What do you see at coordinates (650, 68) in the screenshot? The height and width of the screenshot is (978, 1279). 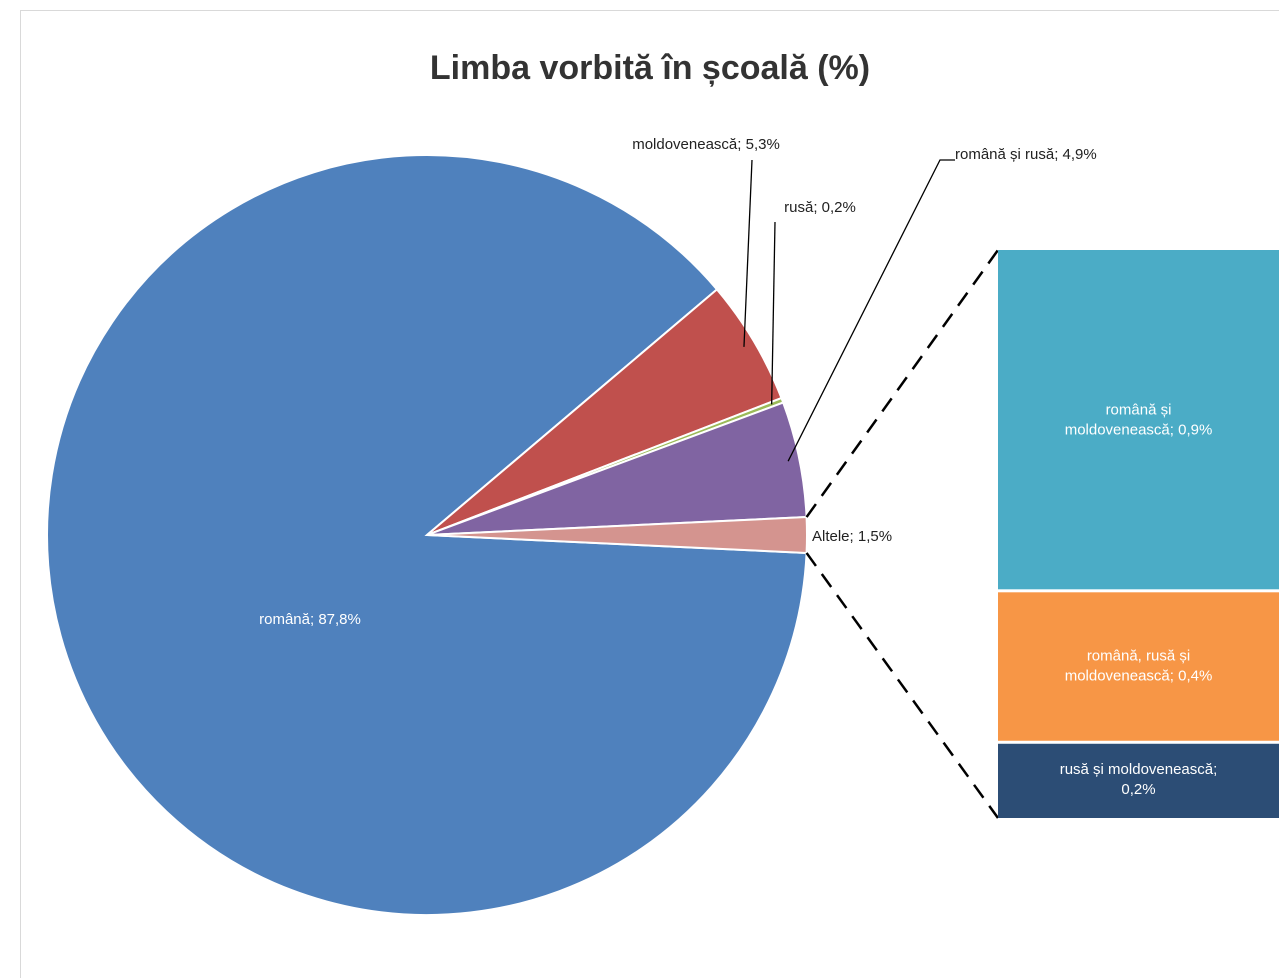 I see `chart-title: Limba vorbită în școală (%)` at bounding box center [650, 68].